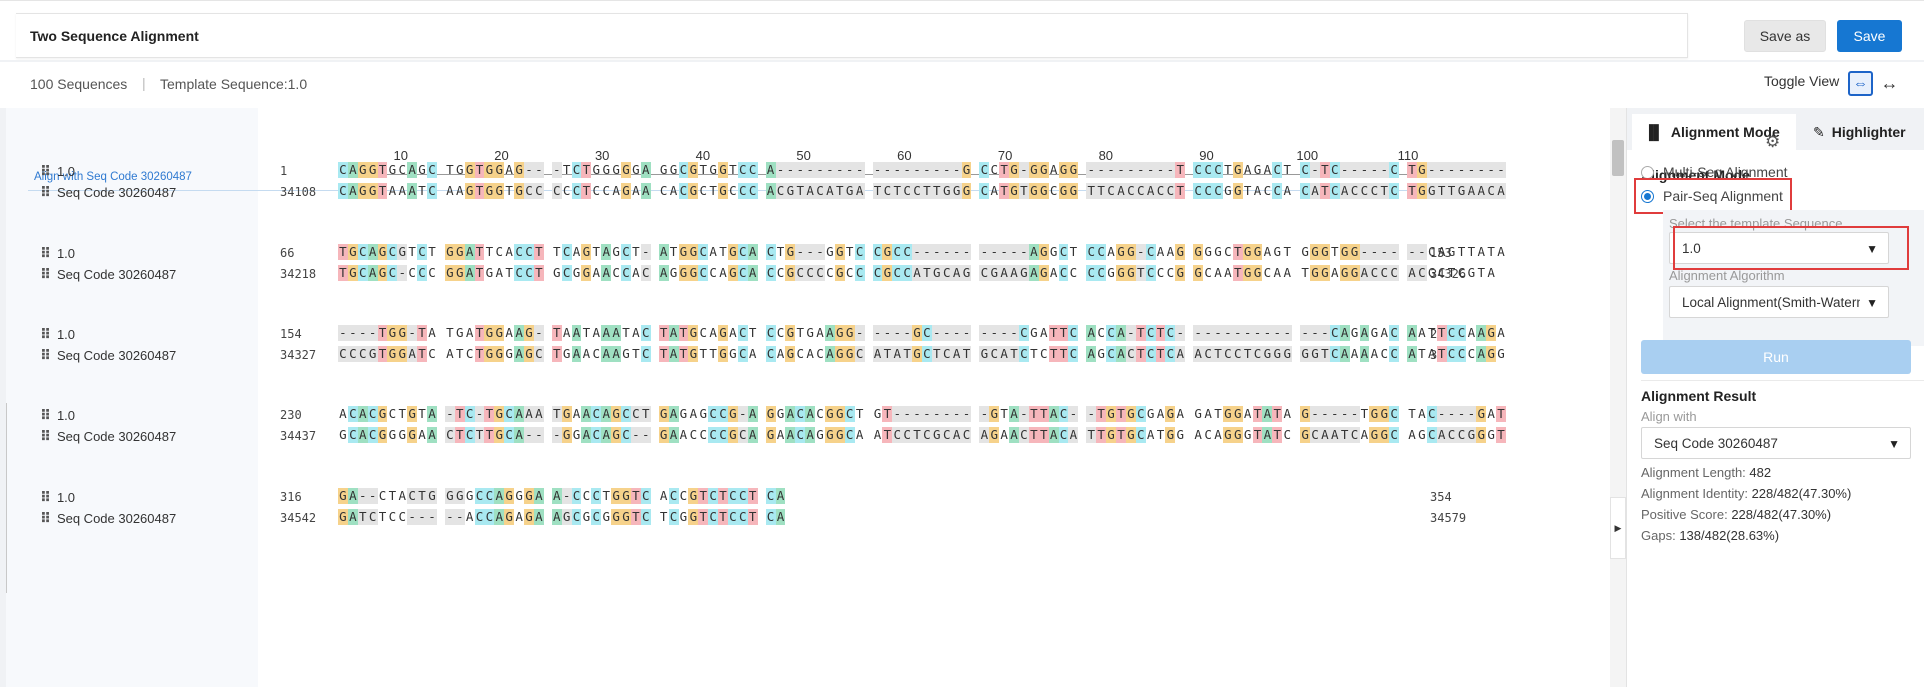 The width and height of the screenshot is (1924, 687). I want to click on tab-highlighter: ✎ Highlighter, so click(1859, 132).